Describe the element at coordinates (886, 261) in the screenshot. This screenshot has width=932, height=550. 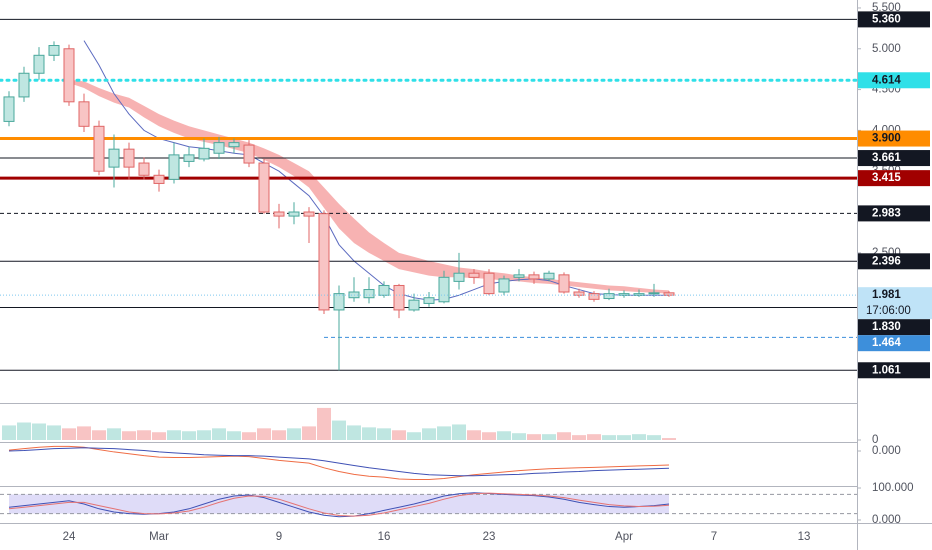
I see `price-label: 2.396` at that location.